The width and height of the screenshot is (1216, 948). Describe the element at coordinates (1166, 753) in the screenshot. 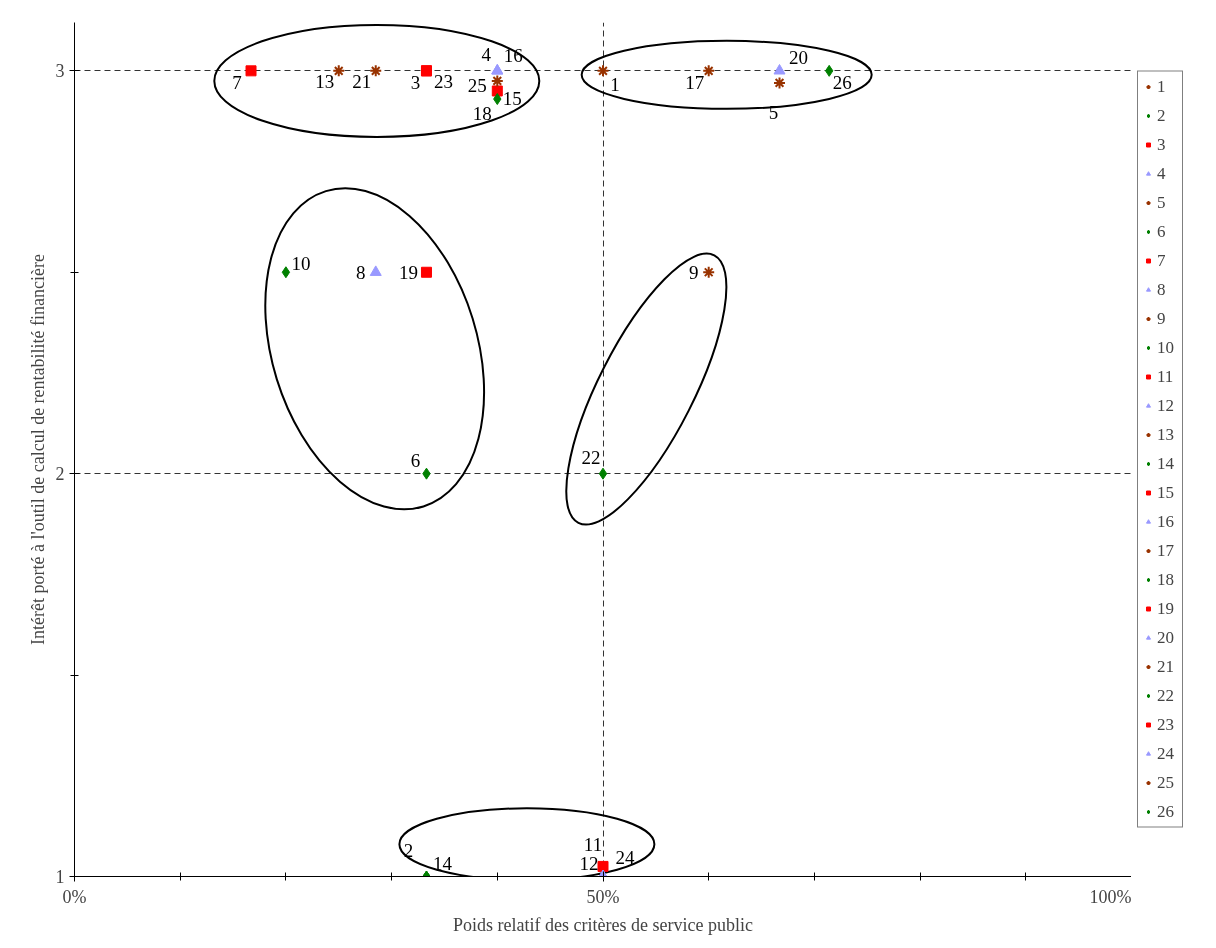

I see `legend-label: 24` at that location.